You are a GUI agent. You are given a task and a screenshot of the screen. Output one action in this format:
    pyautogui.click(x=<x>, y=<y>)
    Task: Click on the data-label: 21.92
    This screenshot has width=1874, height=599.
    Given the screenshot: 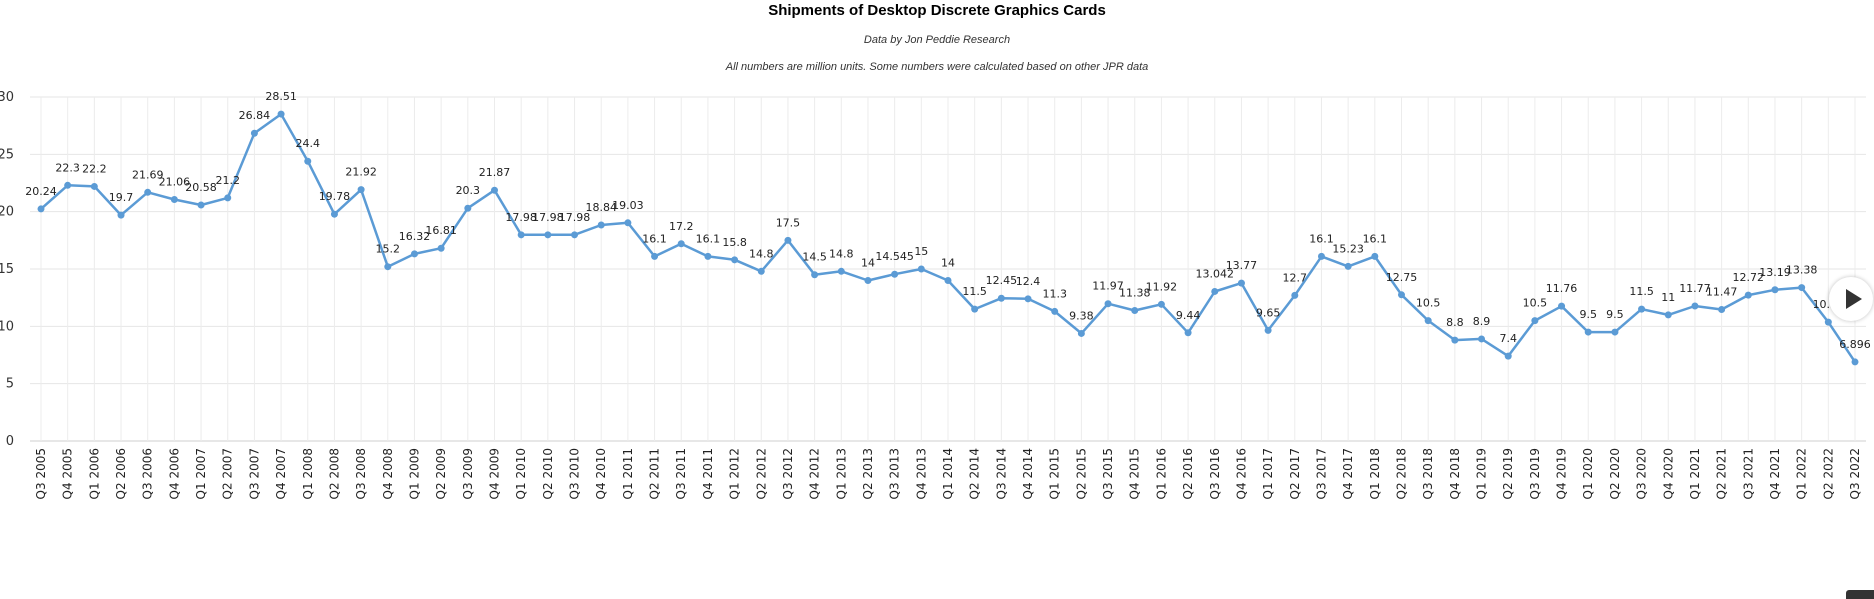 What is the action you would take?
    pyautogui.click(x=361, y=172)
    